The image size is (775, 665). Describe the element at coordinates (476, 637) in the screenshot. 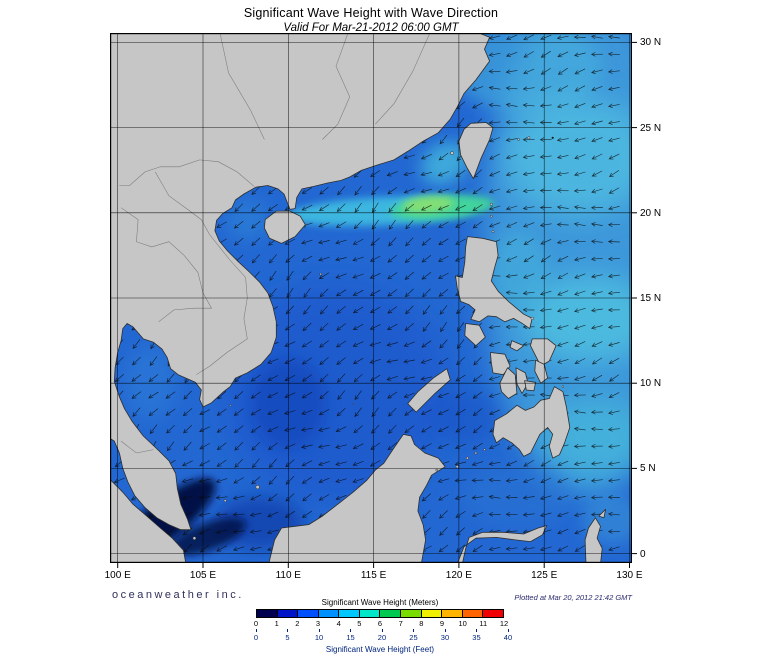

I see `feet-tick-label: 35` at that location.